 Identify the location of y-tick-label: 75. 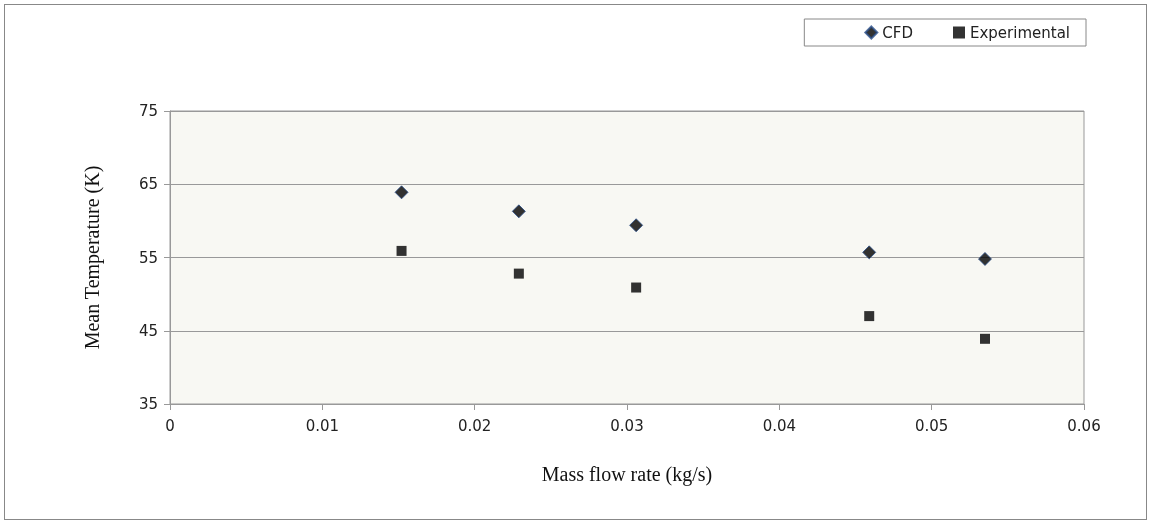
(148, 111).